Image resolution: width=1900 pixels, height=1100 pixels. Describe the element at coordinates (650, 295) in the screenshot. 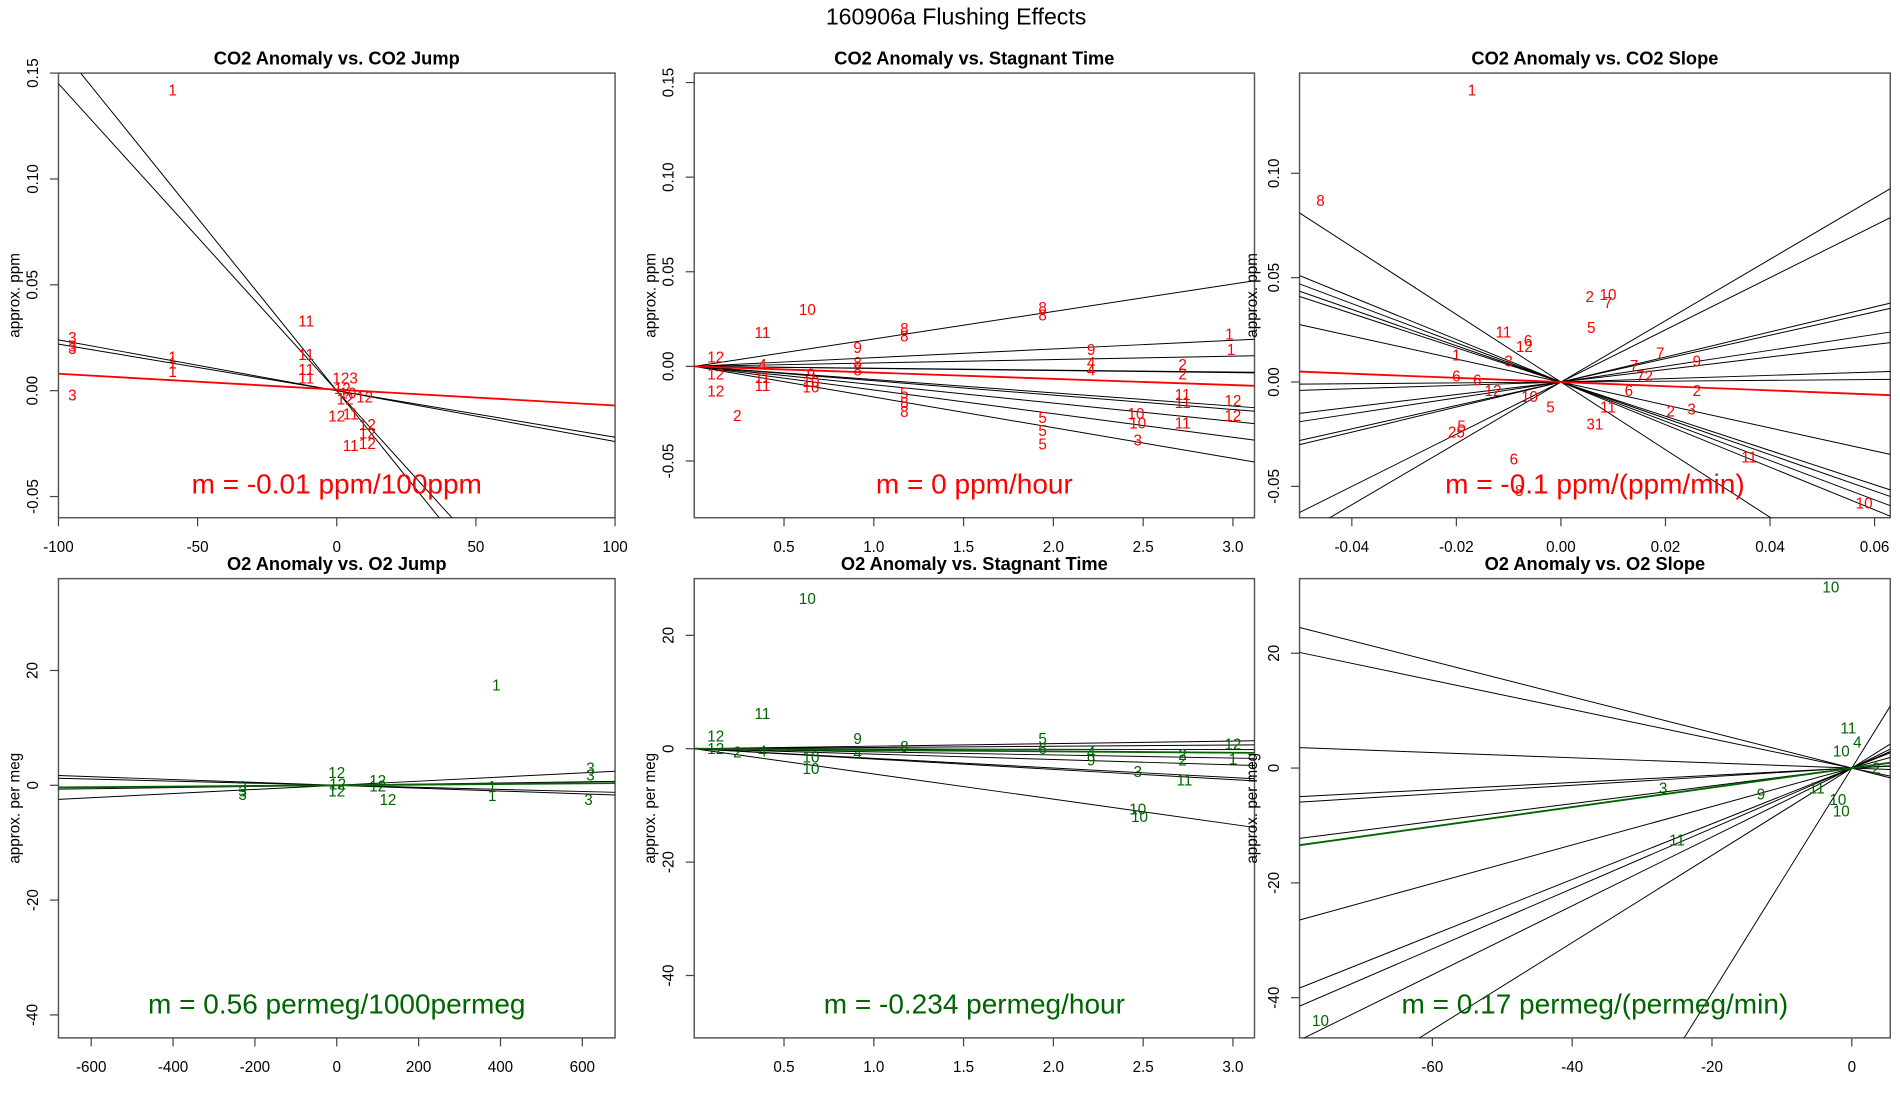

I see `y-axis-label: approx. ppm` at that location.